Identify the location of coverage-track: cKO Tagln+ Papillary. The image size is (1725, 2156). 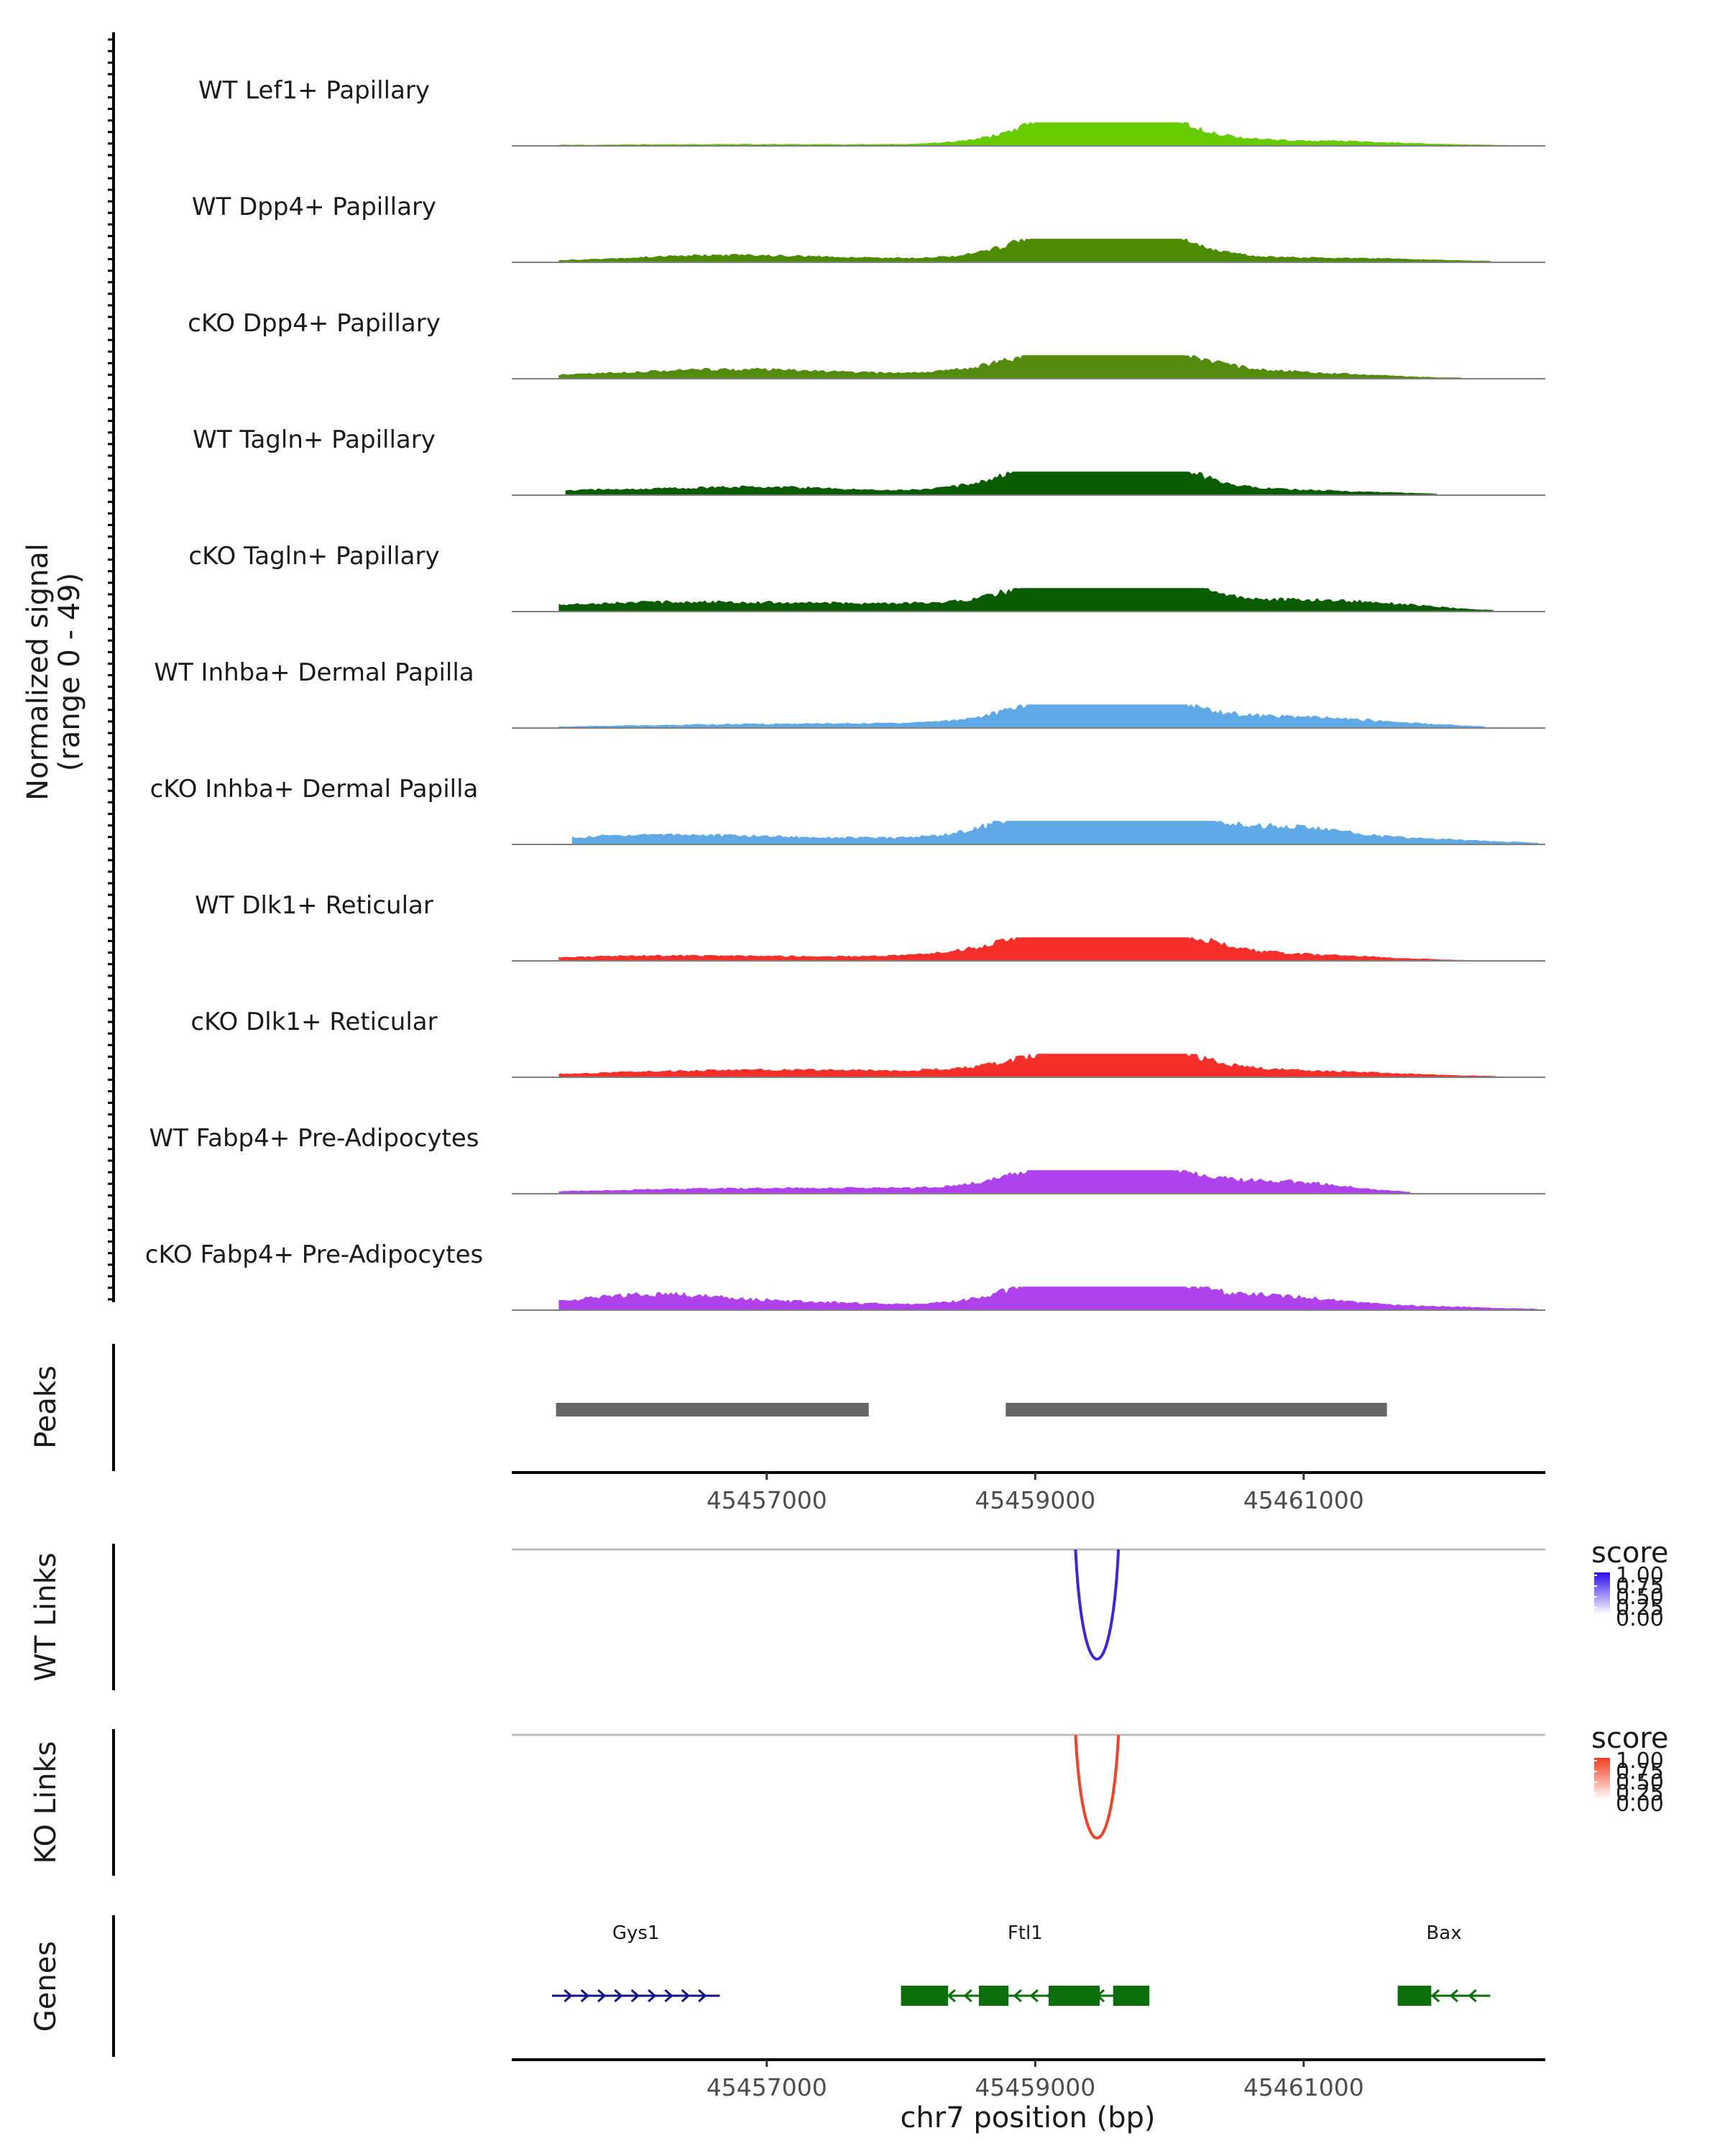
(866, 577).